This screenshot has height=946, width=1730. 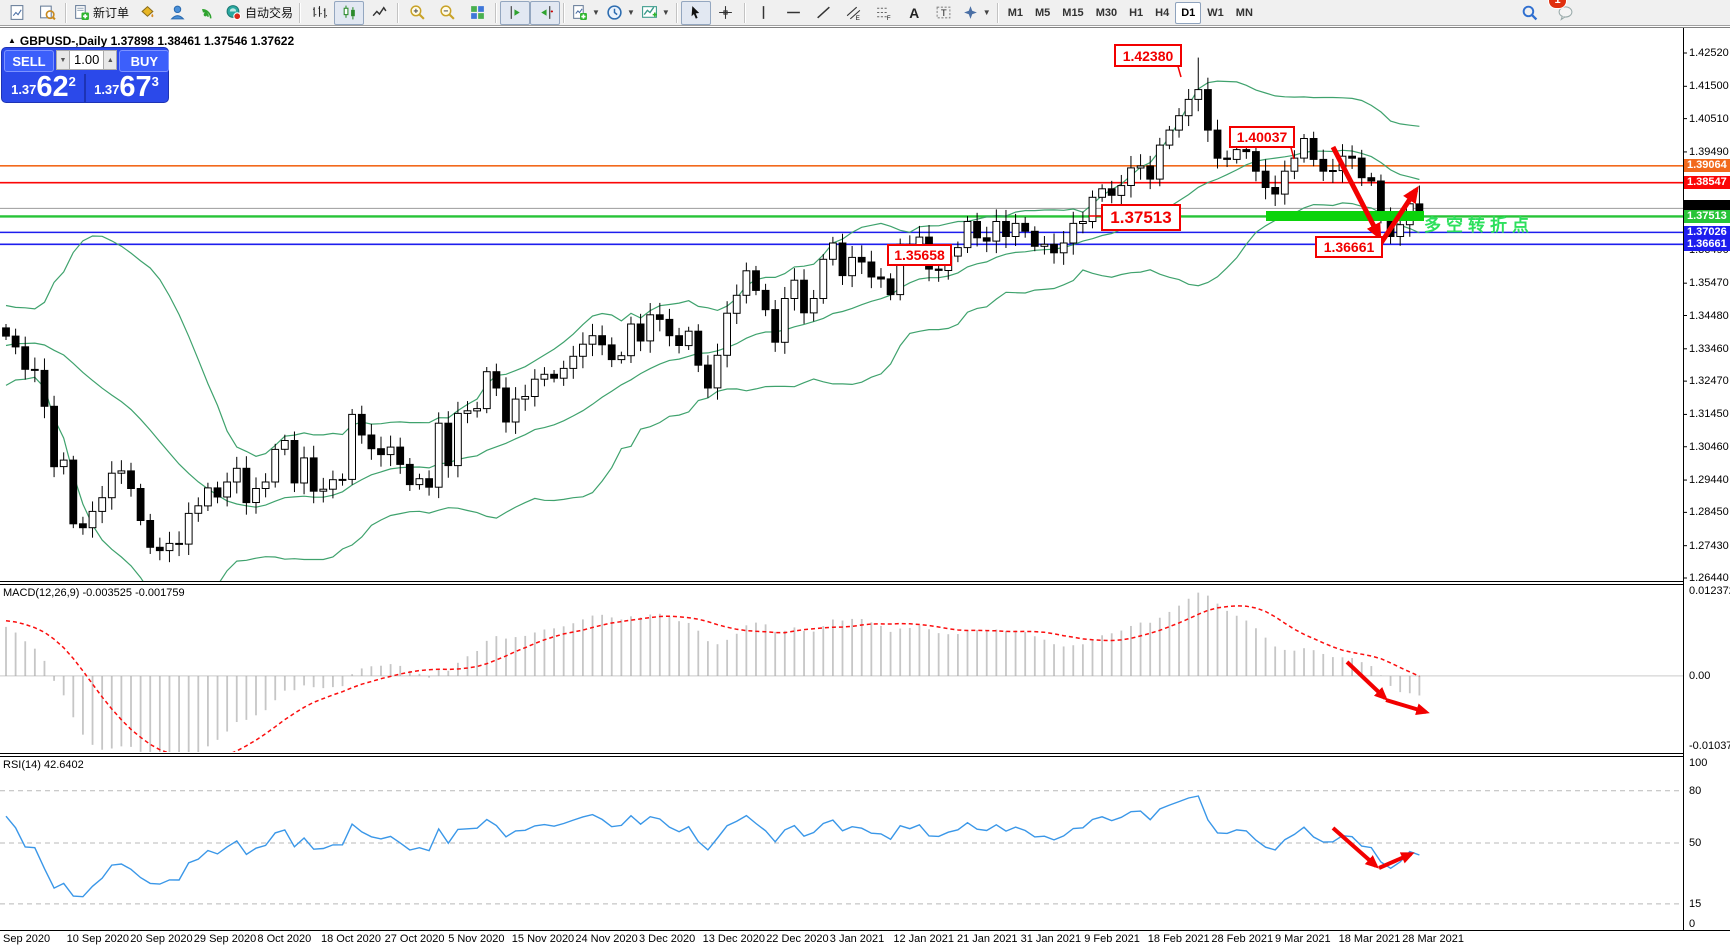 I want to click on chat-button, so click(x=1565, y=13).